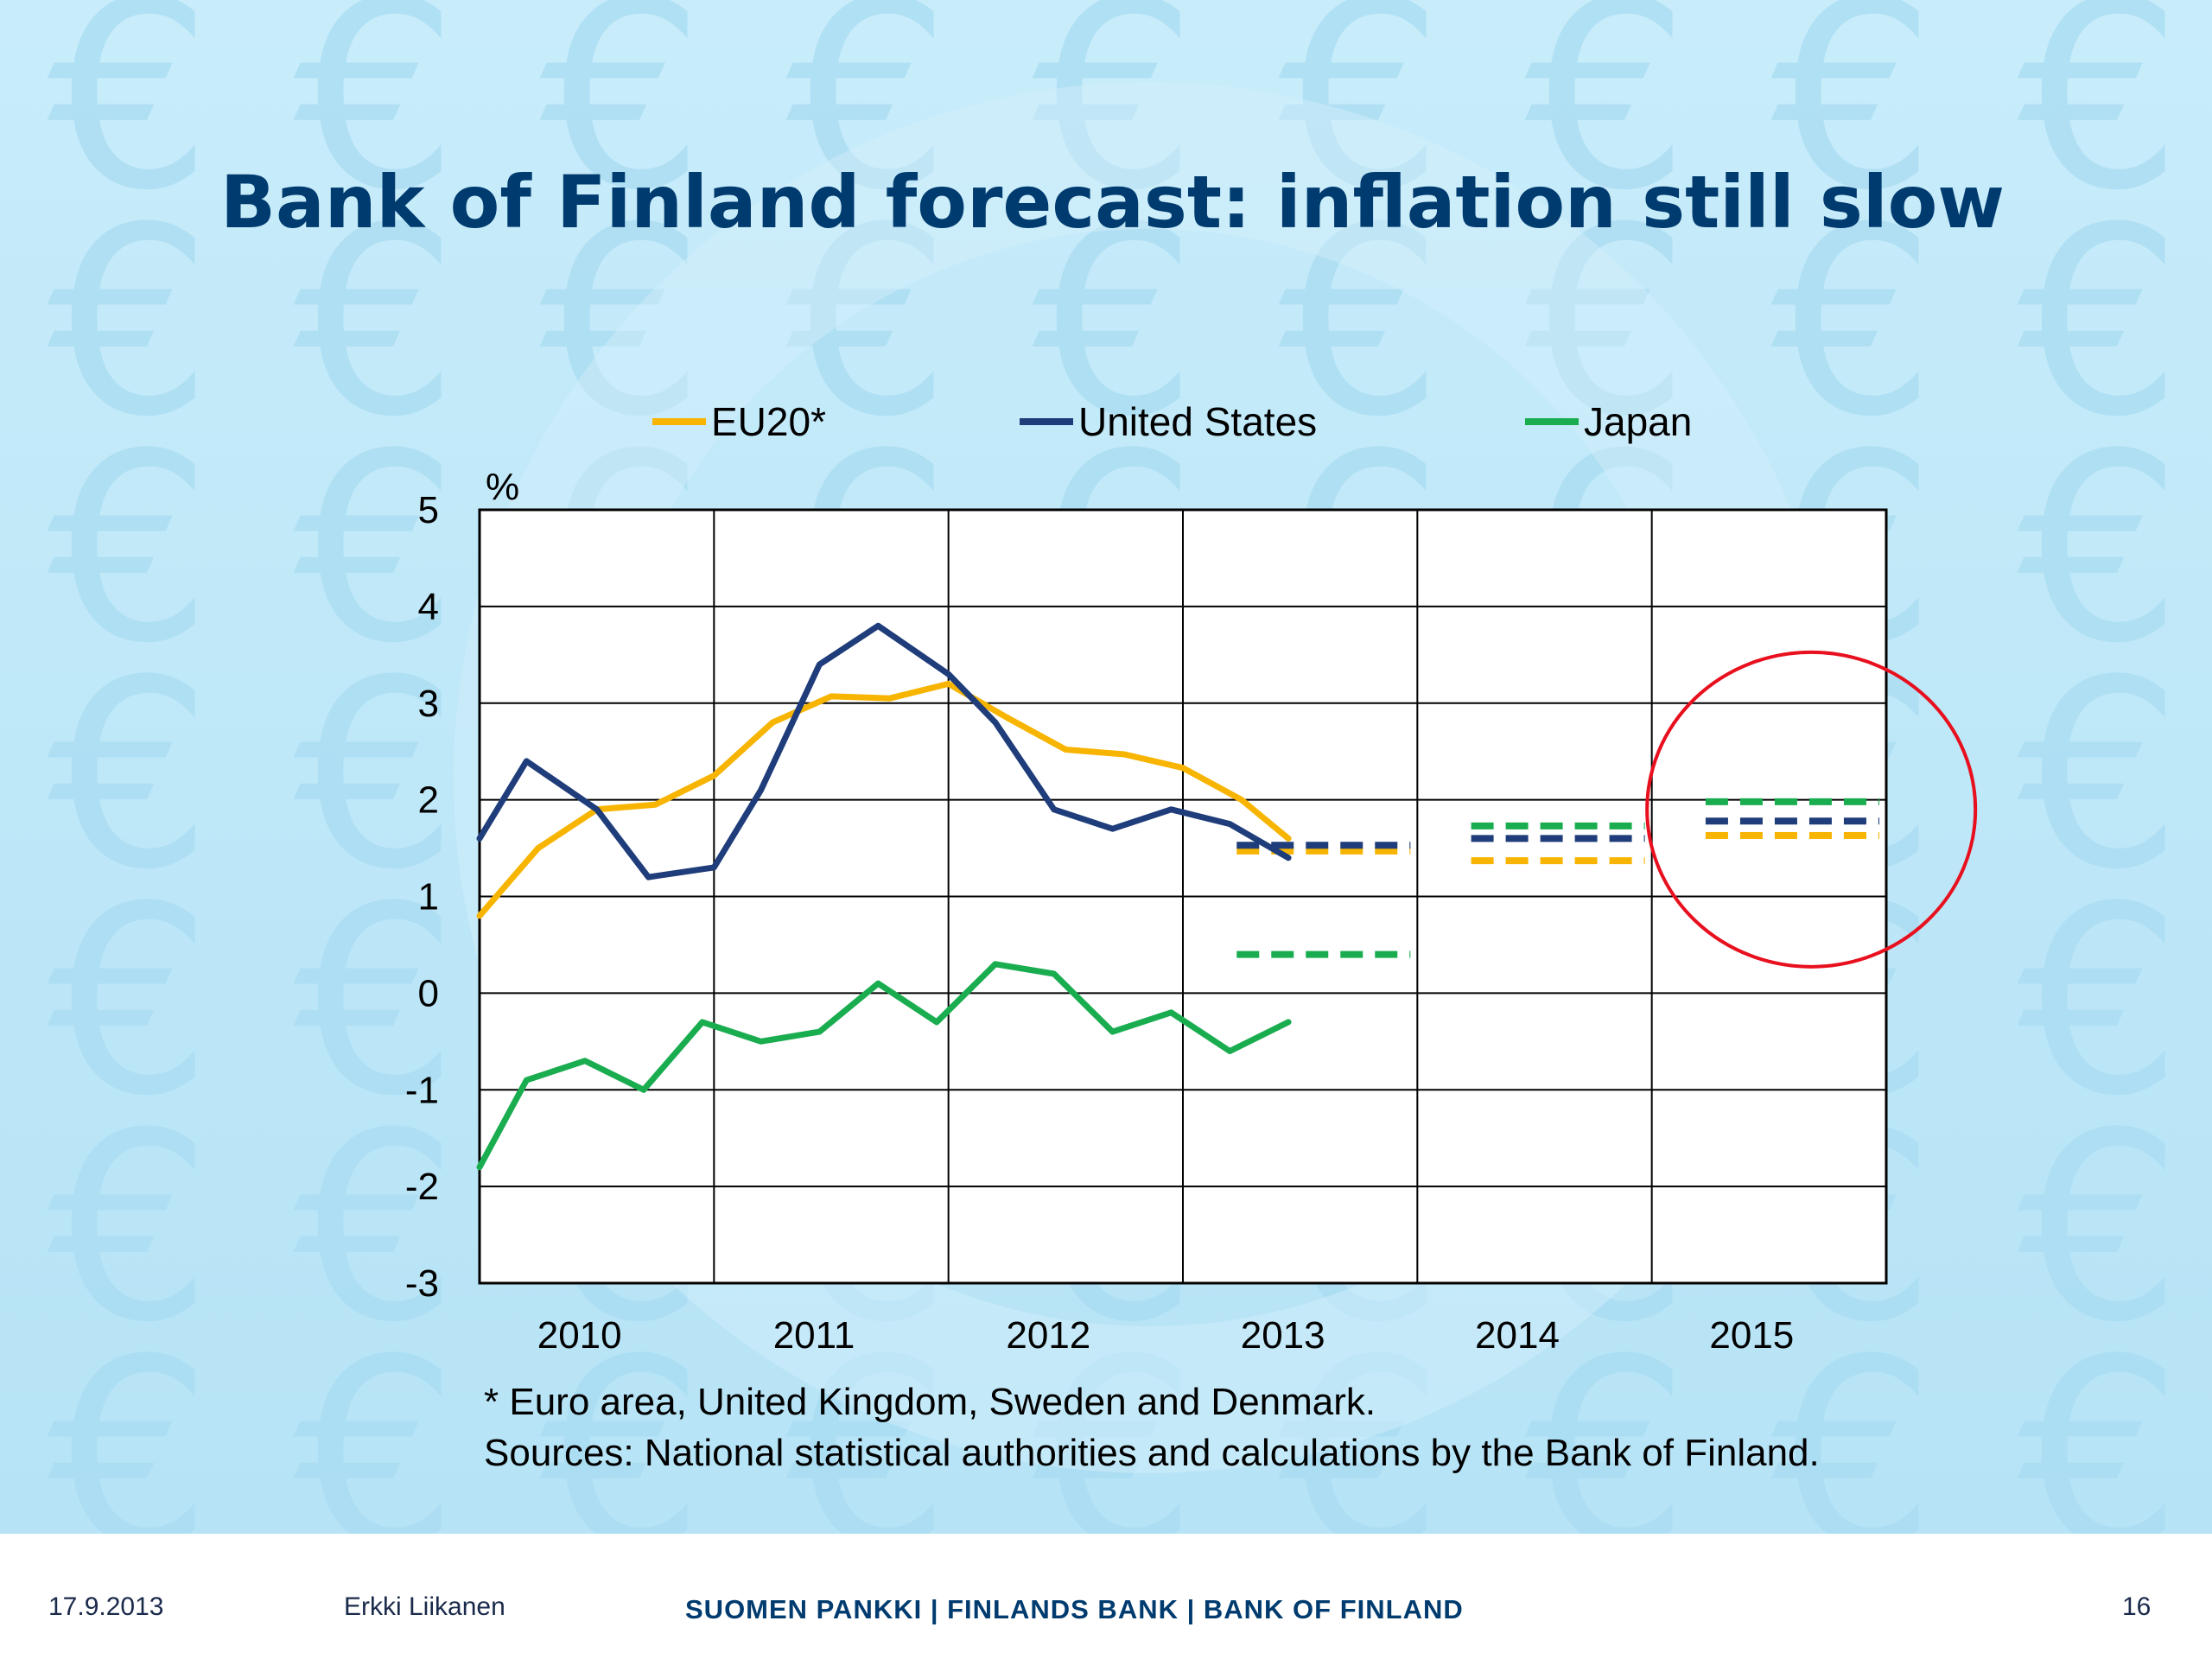 The width and height of the screenshot is (2212, 1659). I want to click on y-tick-label: 5, so click(428, 510).